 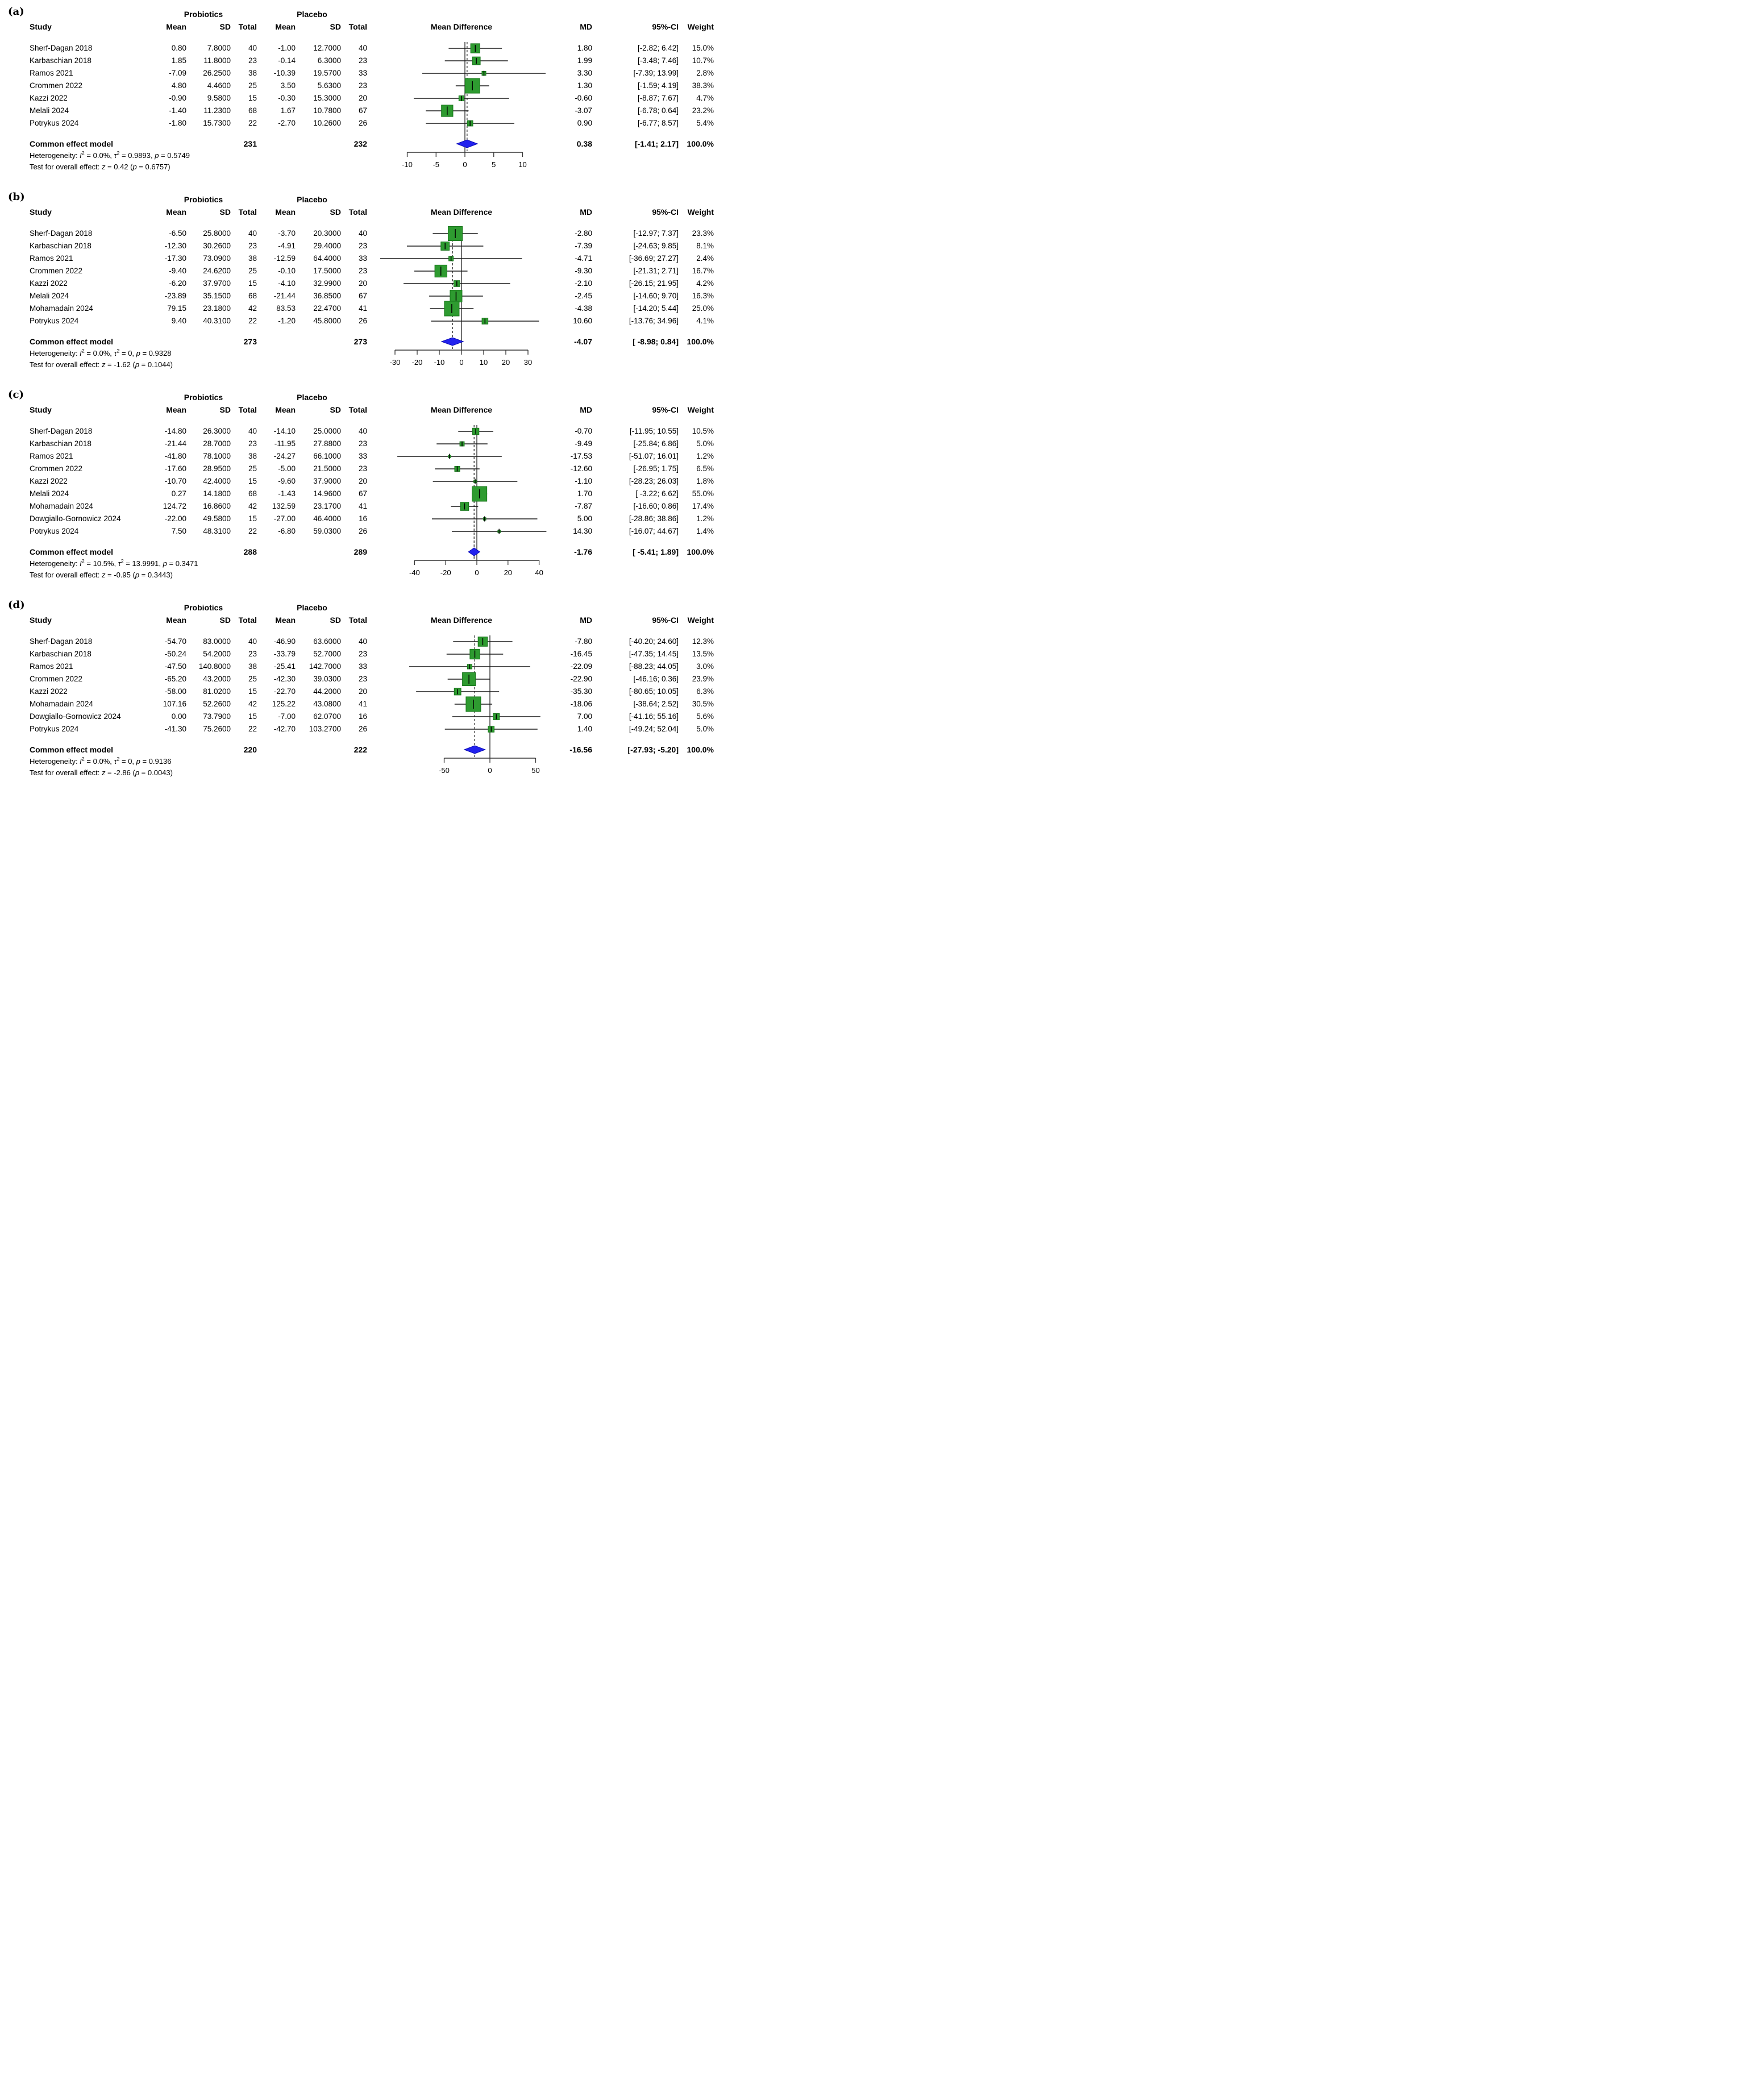 I want to click on probiotics-mean: -65.20, so click(x=175, y=679).